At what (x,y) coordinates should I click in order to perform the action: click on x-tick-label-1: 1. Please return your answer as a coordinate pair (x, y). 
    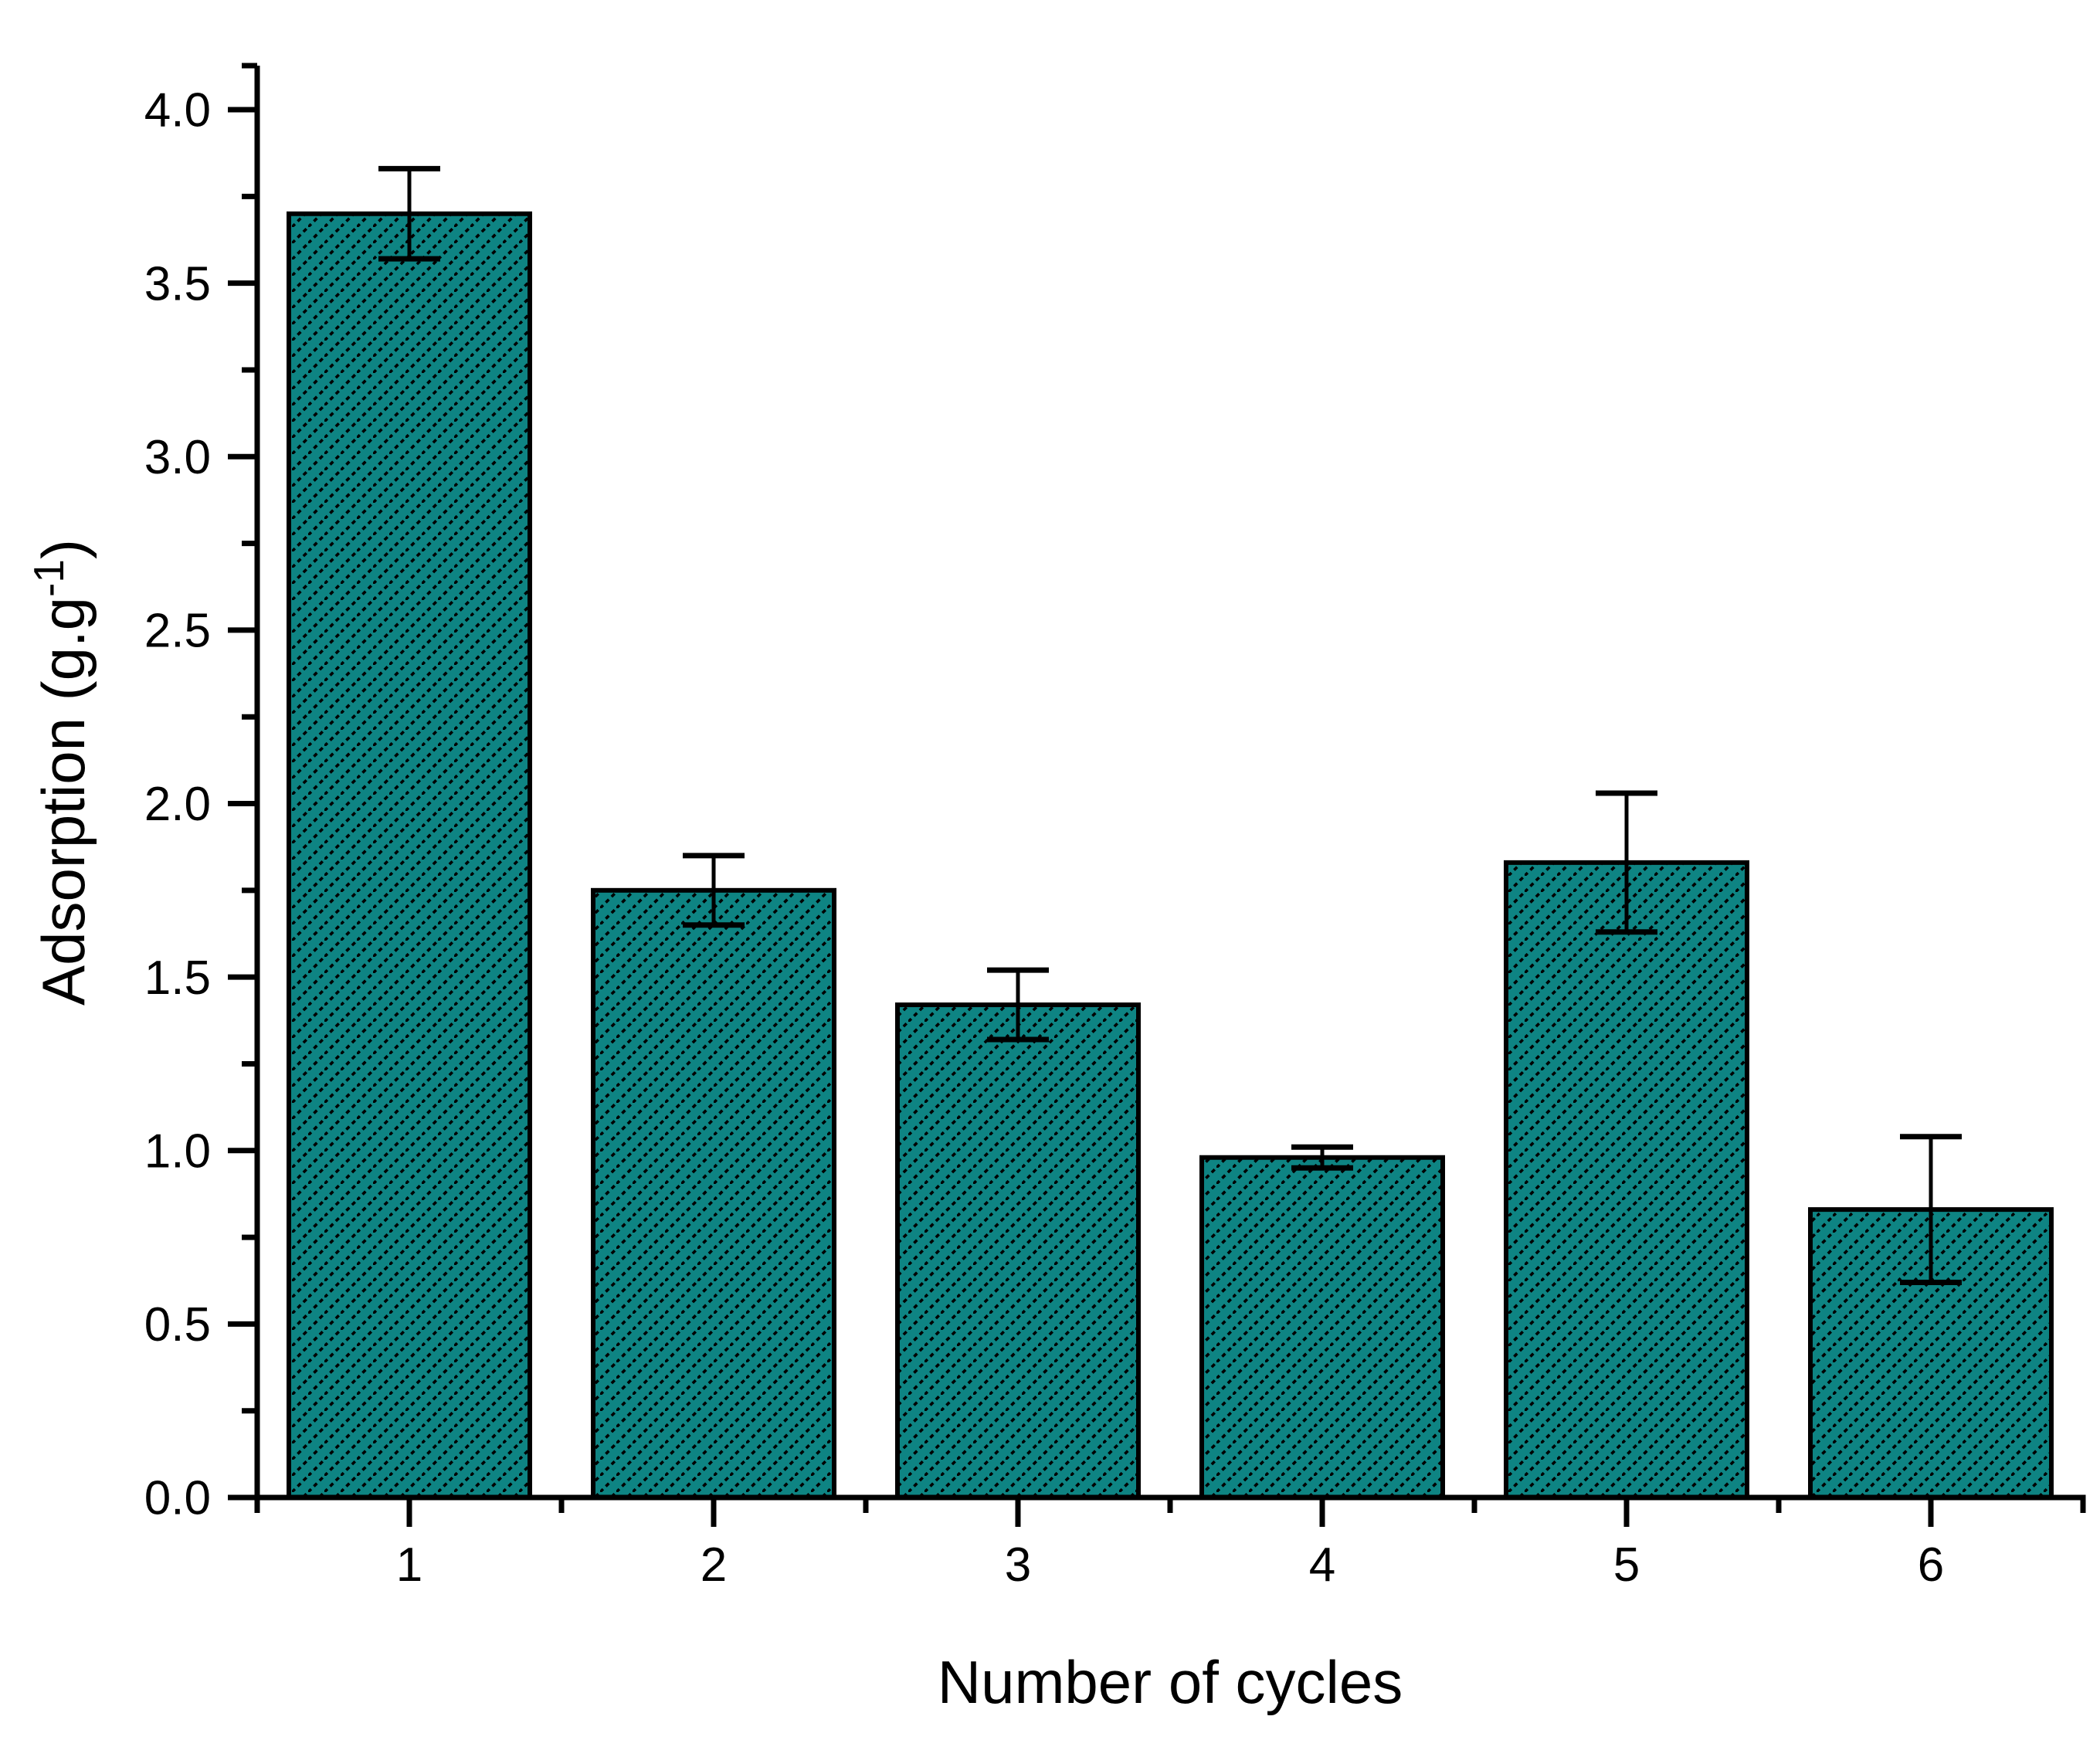
    Looking at the image, I should click on (409, 1565).